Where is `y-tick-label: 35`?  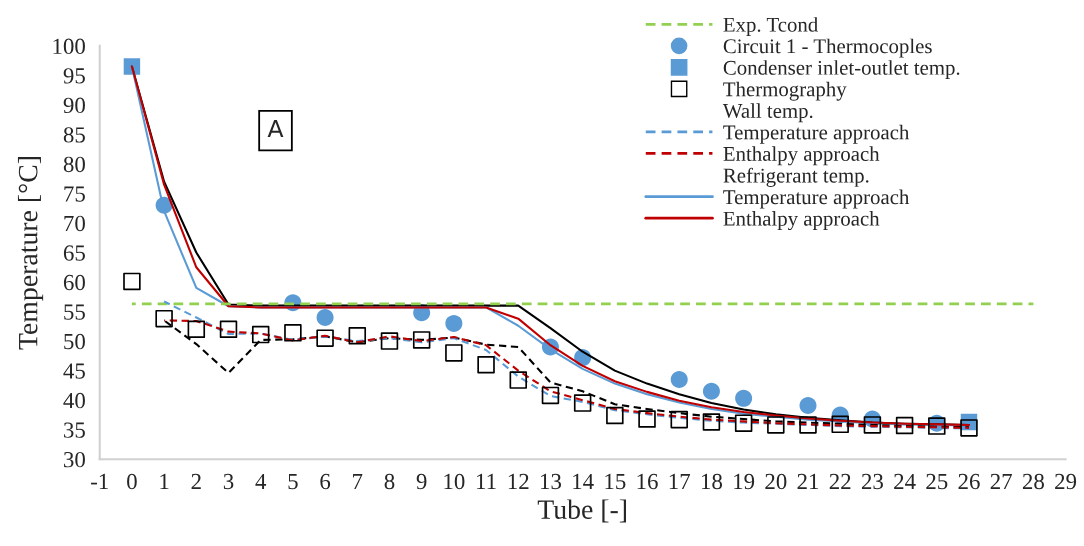 y-tick-label: 35 is located at coordinates (74, 430).